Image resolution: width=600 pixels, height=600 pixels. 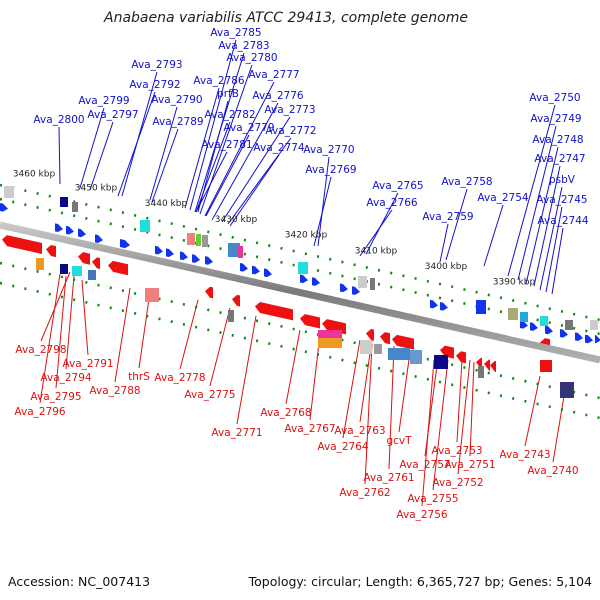 I want to click on reverse-gene-label: Ava_2751, so click(x=469, y=465).